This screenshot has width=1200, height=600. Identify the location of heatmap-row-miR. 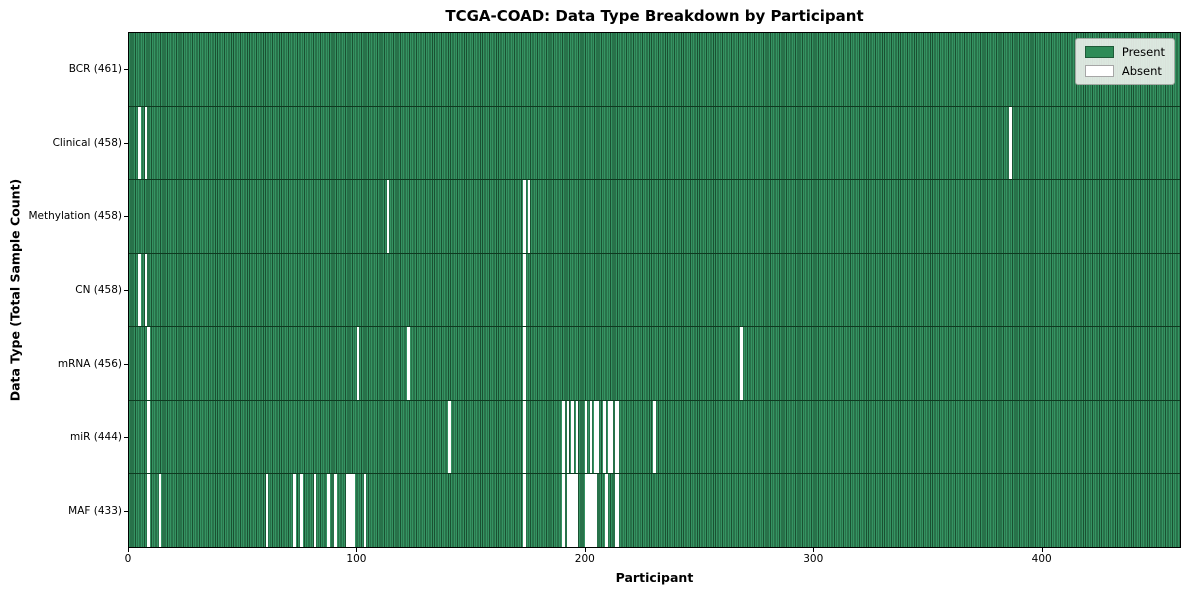
(654, 436).